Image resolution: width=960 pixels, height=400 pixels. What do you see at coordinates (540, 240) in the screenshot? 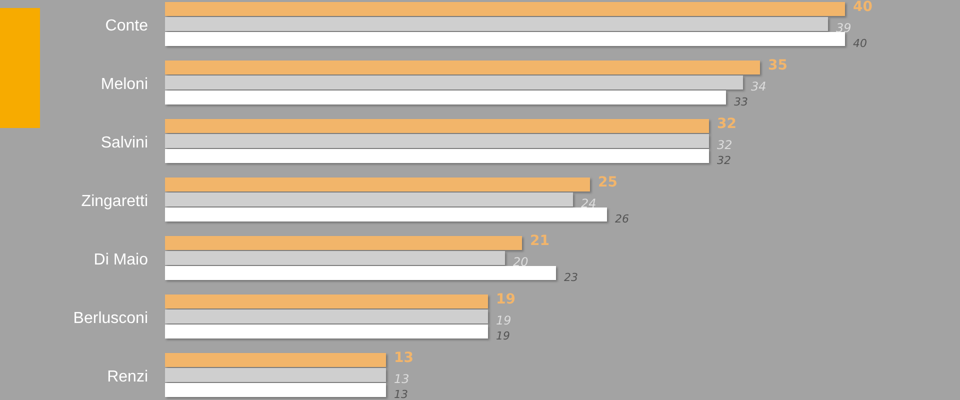
I see `data-label: 21` at bounding box center [540, 240].